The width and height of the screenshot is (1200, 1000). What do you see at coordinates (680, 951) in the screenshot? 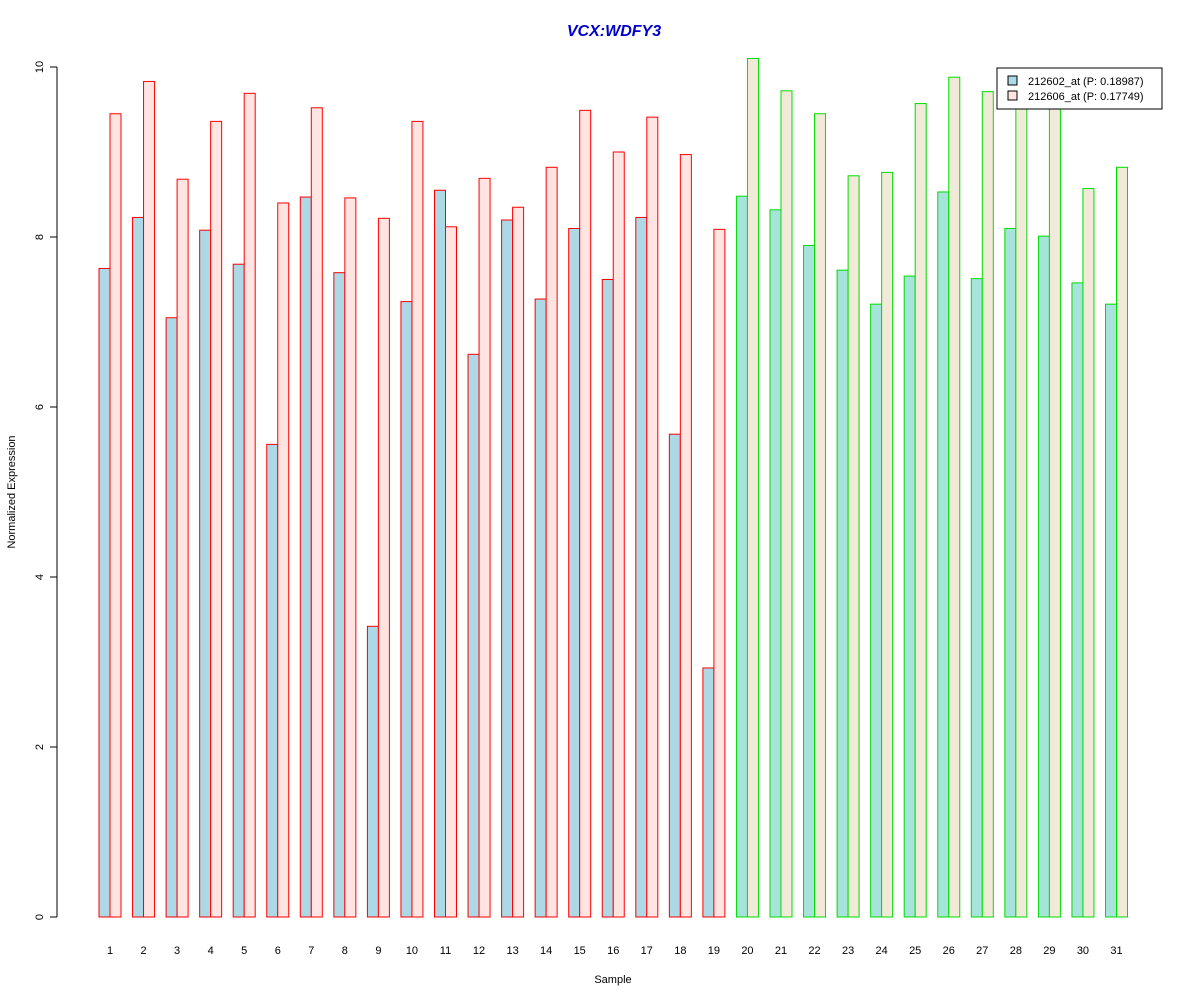
I see `x-tick-label: 18` at bounding box center [680, 951].